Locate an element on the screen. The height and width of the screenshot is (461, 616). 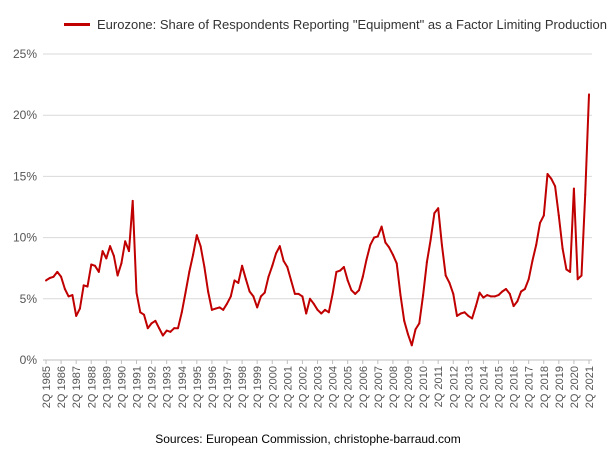
x-tick-label: 2Q 1991 is located at coordinates (138, 387).